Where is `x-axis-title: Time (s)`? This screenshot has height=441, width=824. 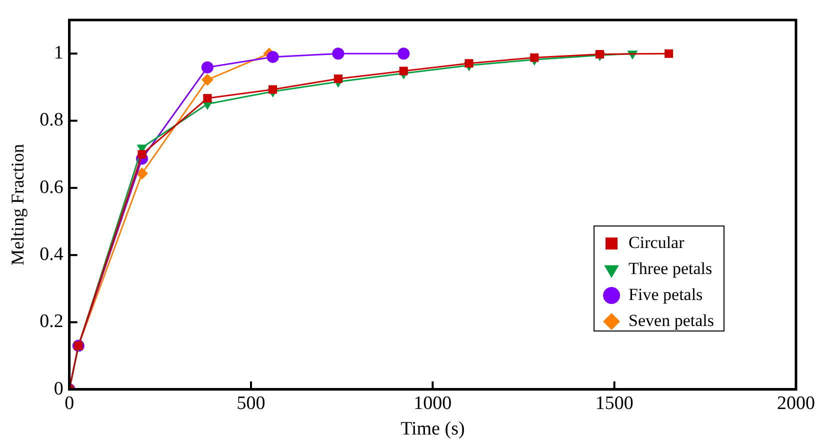 x-axis-title: Time (s) is located at coordinates (432, 429).